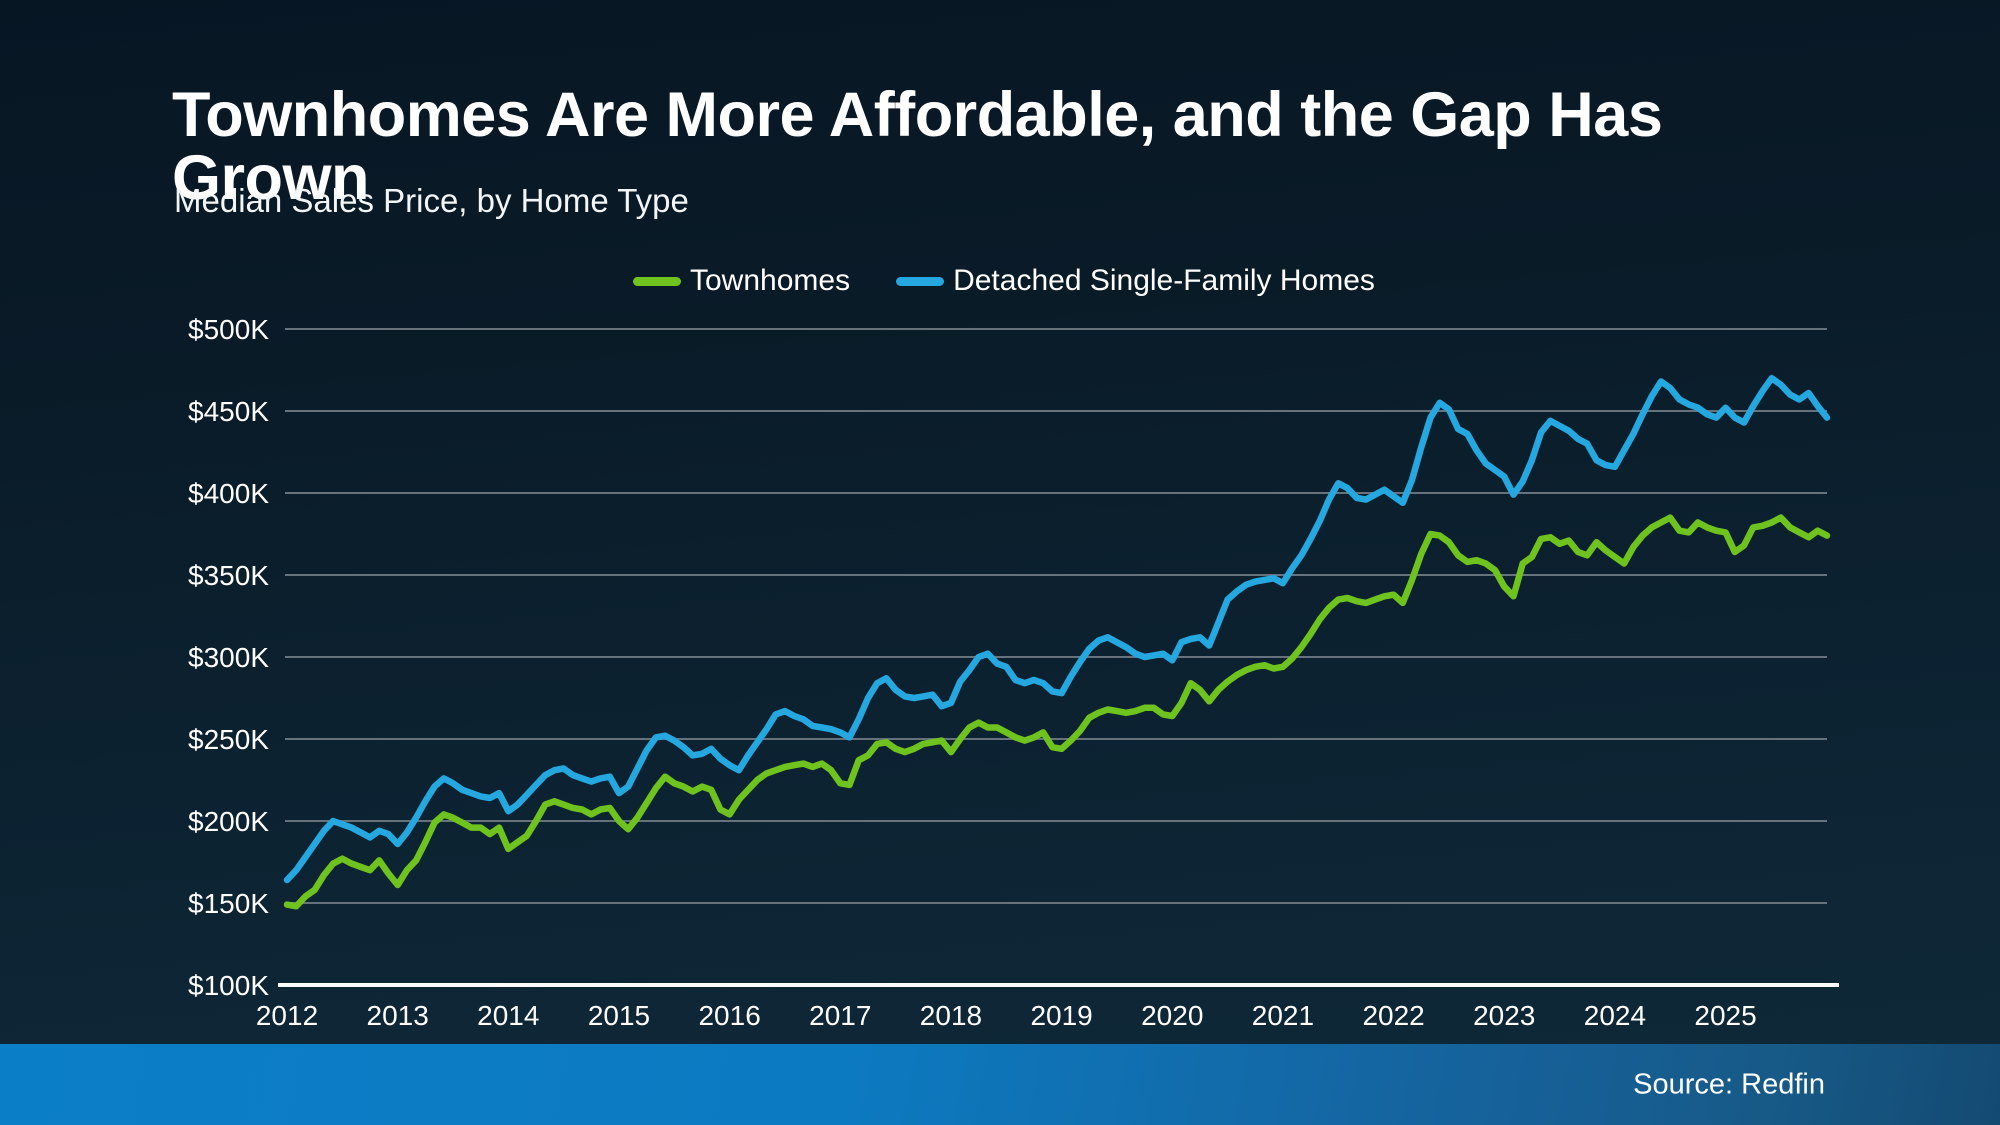  I want to click on legend-label: Townhomes, so click(770, 280).